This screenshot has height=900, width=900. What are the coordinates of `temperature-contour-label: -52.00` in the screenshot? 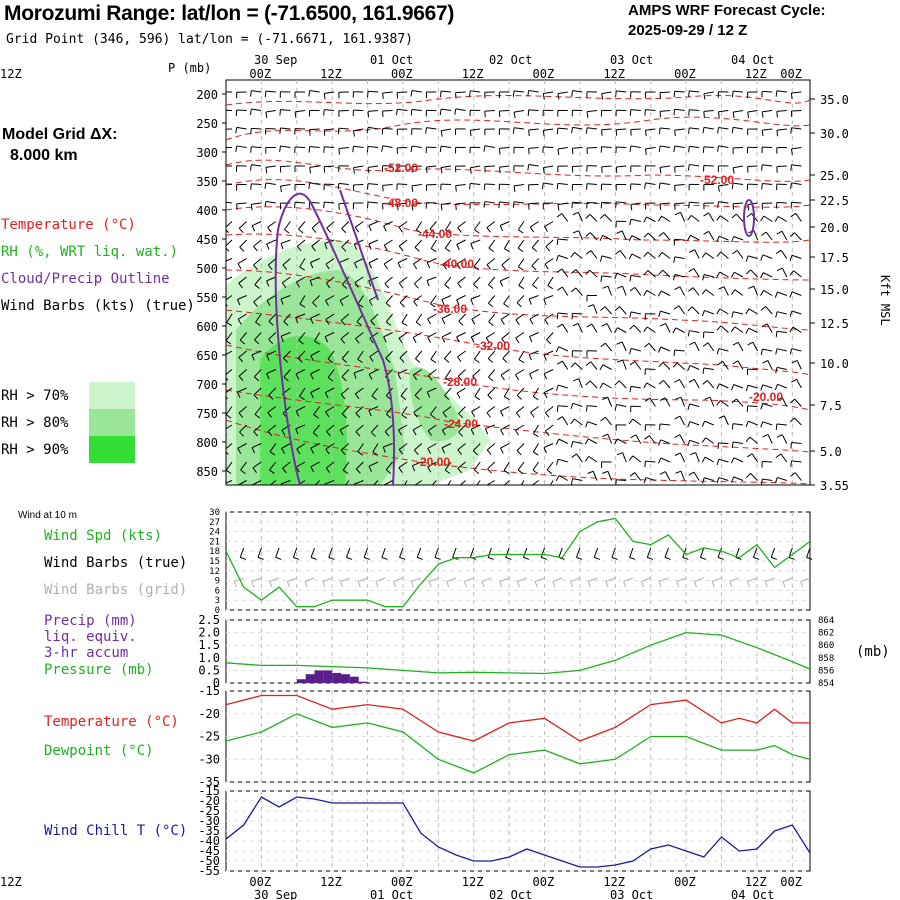 It's located at (401, 168).